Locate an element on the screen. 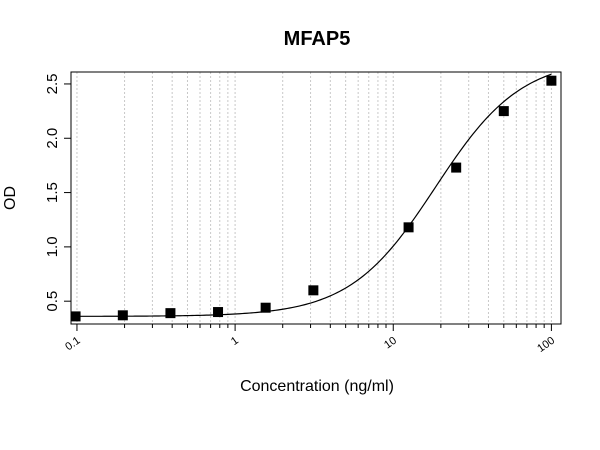 This screenshot has width=600, height=450. chart-title: MFAP5 is located at coordinates (317, 39).